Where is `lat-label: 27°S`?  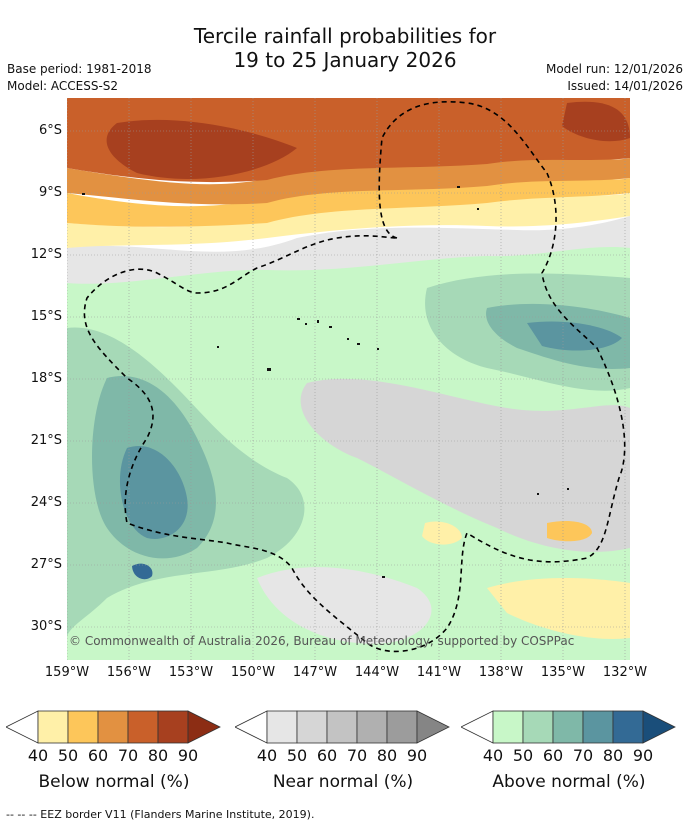
lat-label: 27°S is located at coordinates (46, 564).